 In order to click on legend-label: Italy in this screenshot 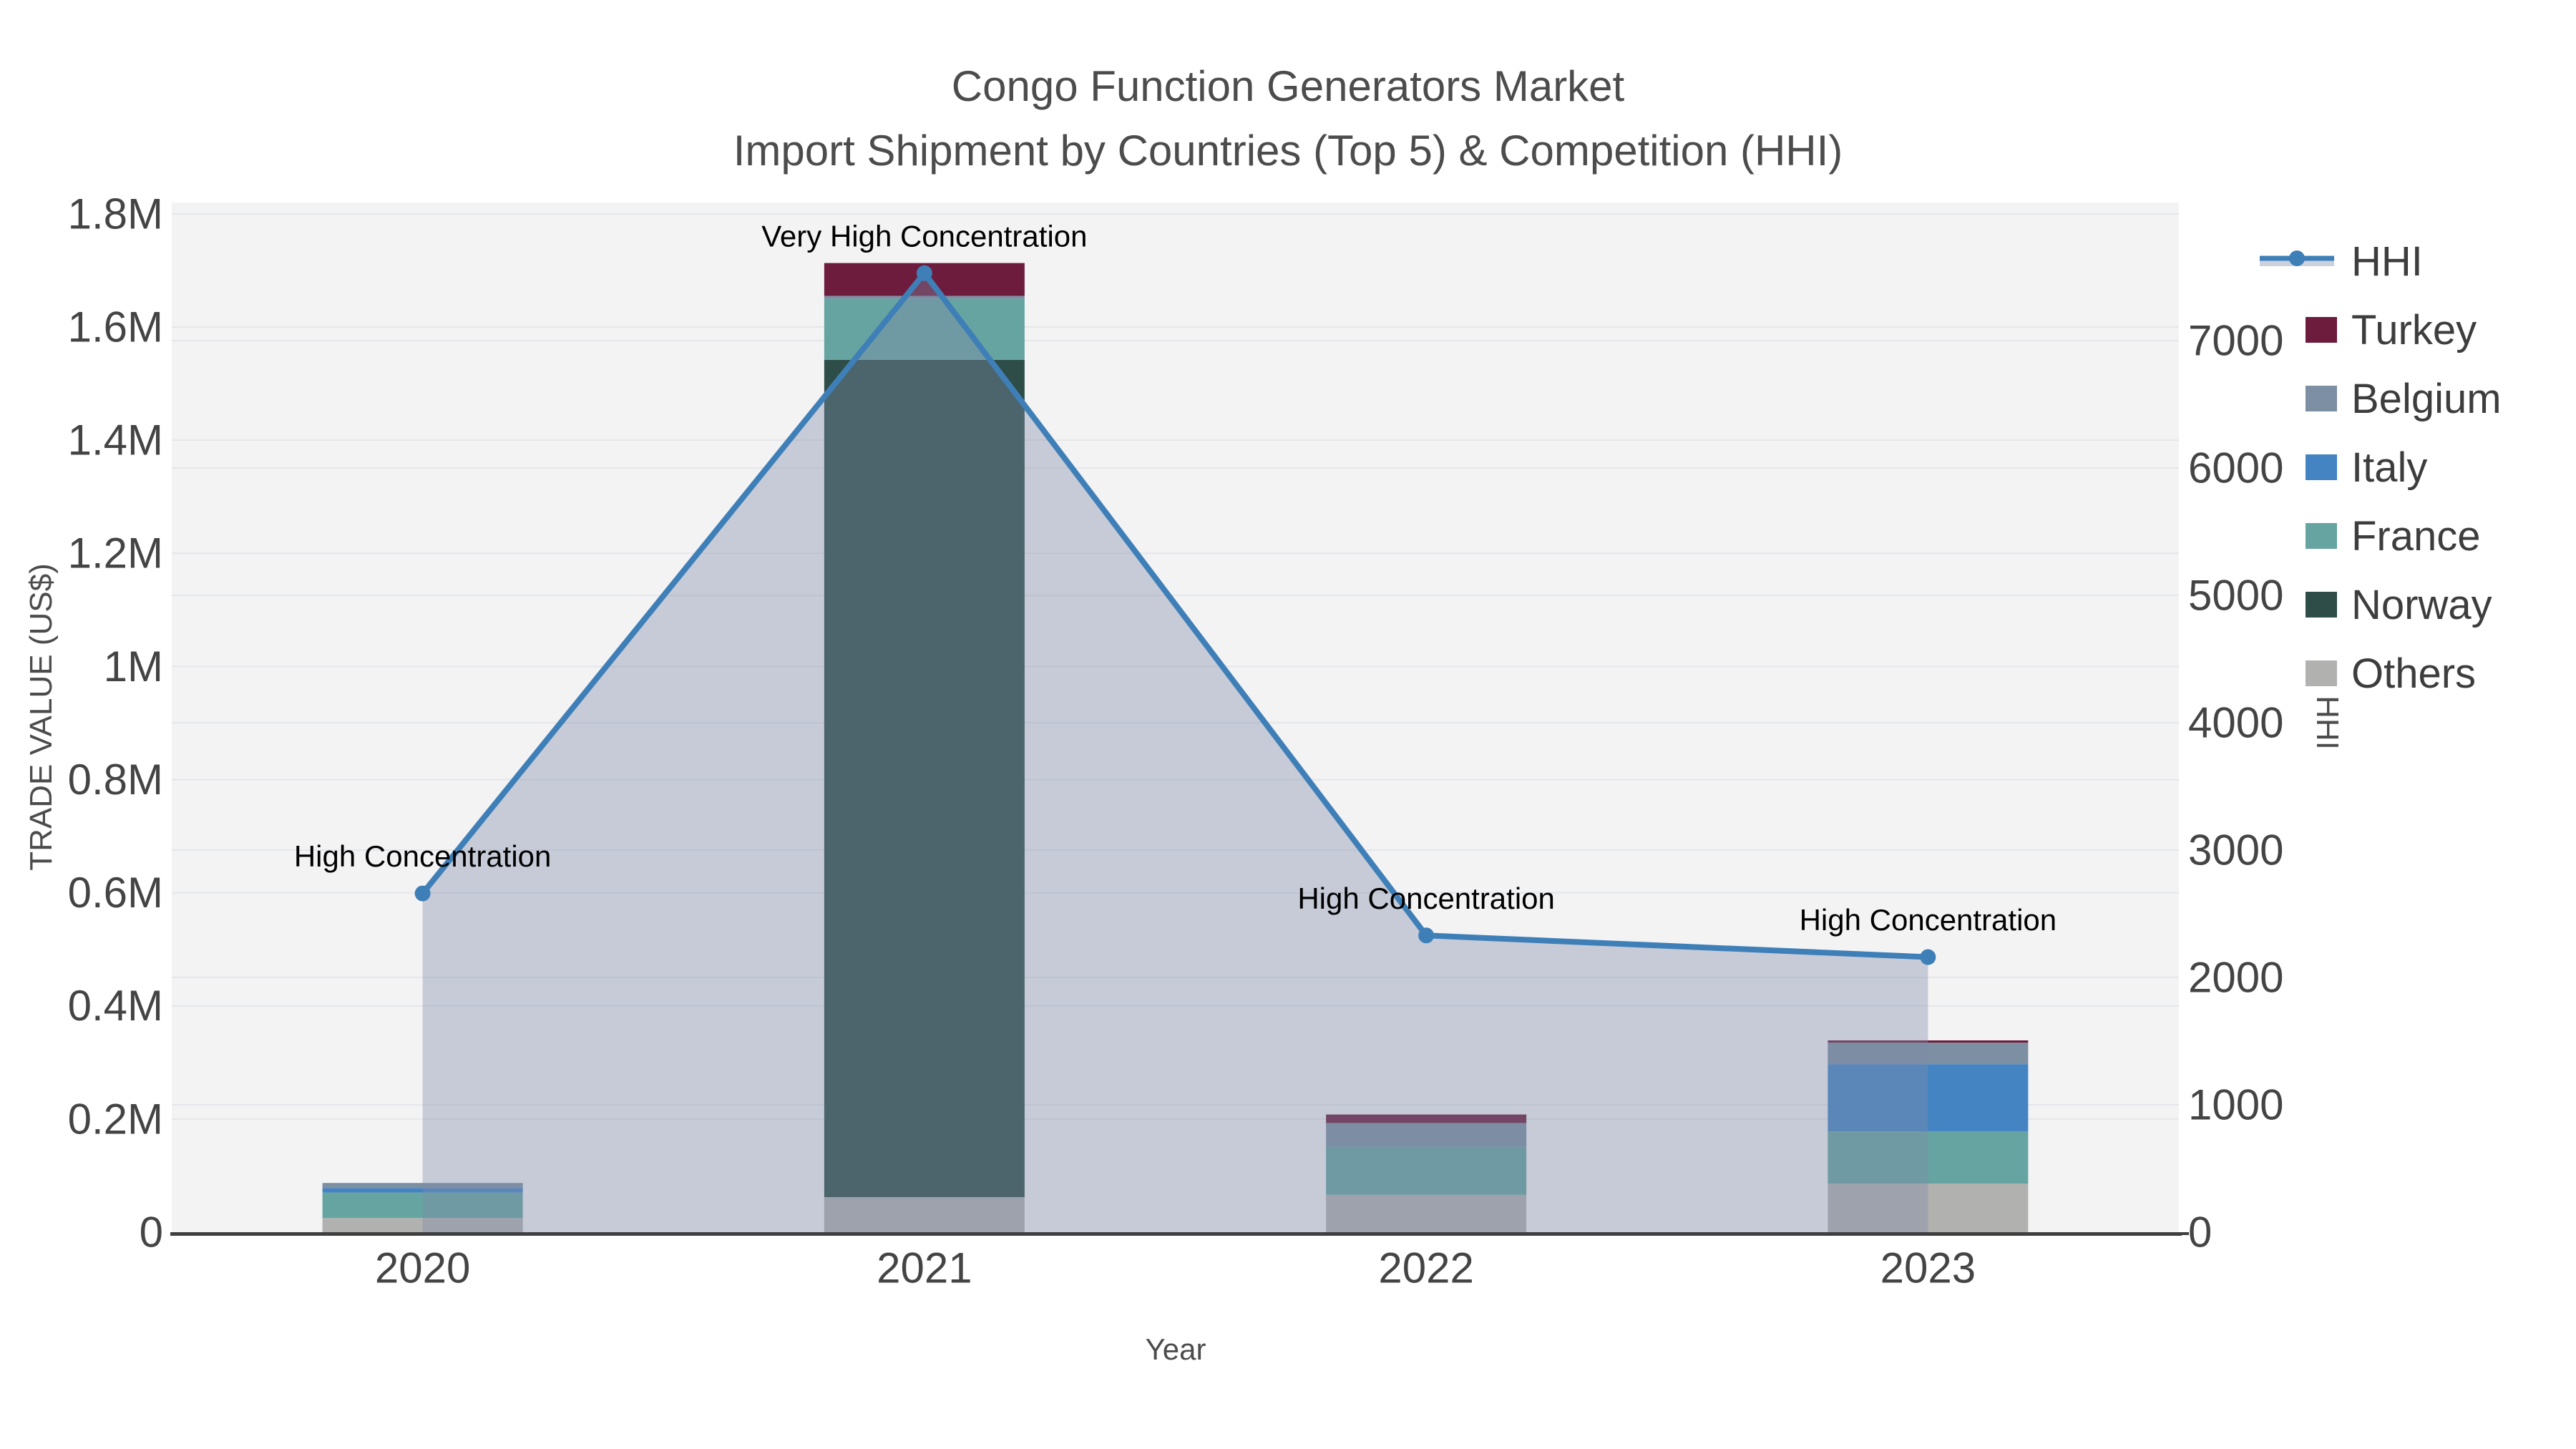, I will do `click(2389, 467)`.